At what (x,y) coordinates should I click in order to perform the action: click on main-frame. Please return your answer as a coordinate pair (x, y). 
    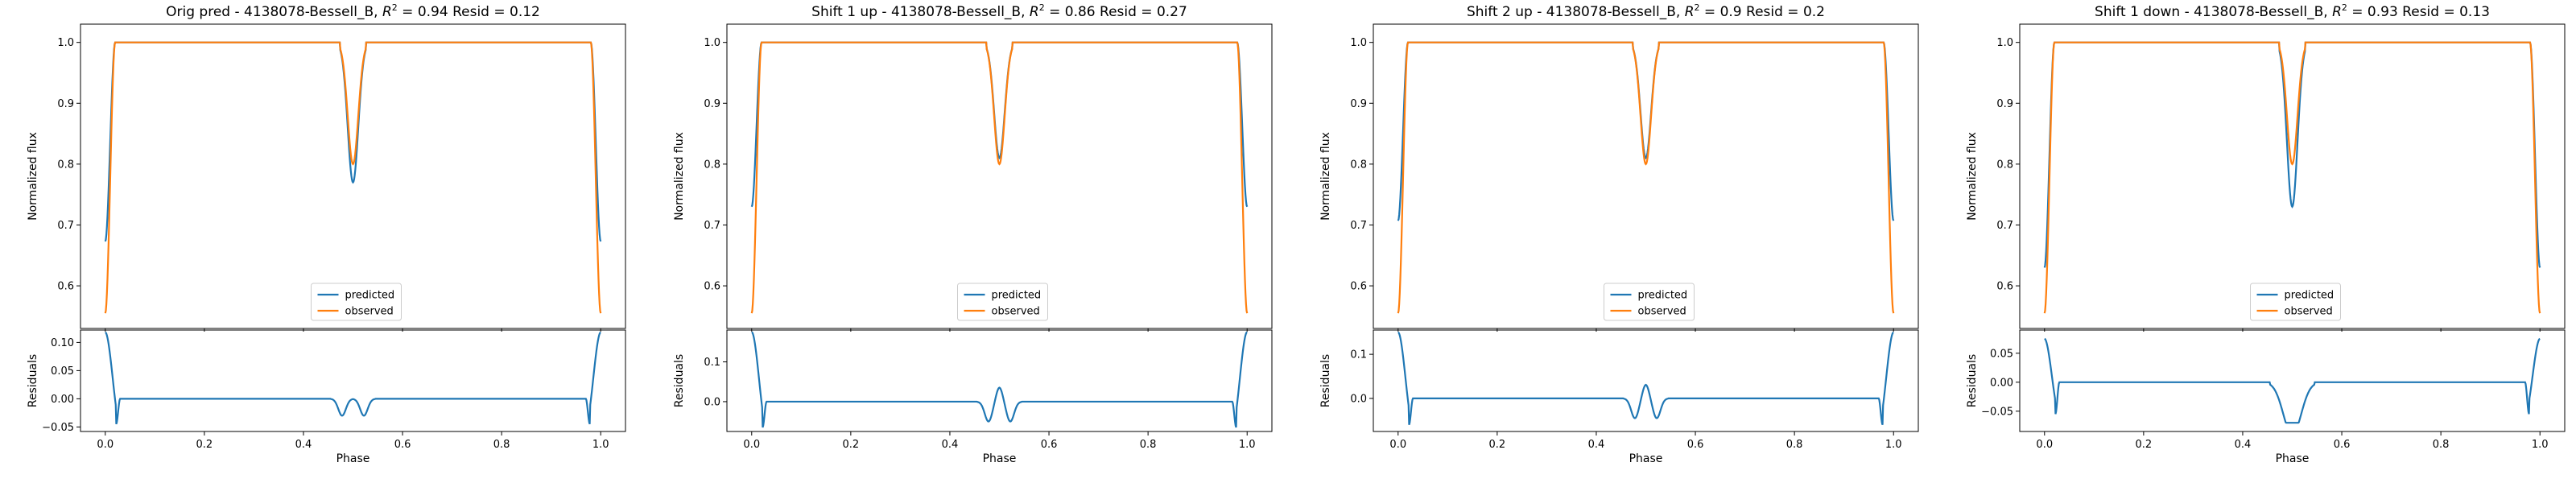
    Looking at the image, I should click on (1646, 176).